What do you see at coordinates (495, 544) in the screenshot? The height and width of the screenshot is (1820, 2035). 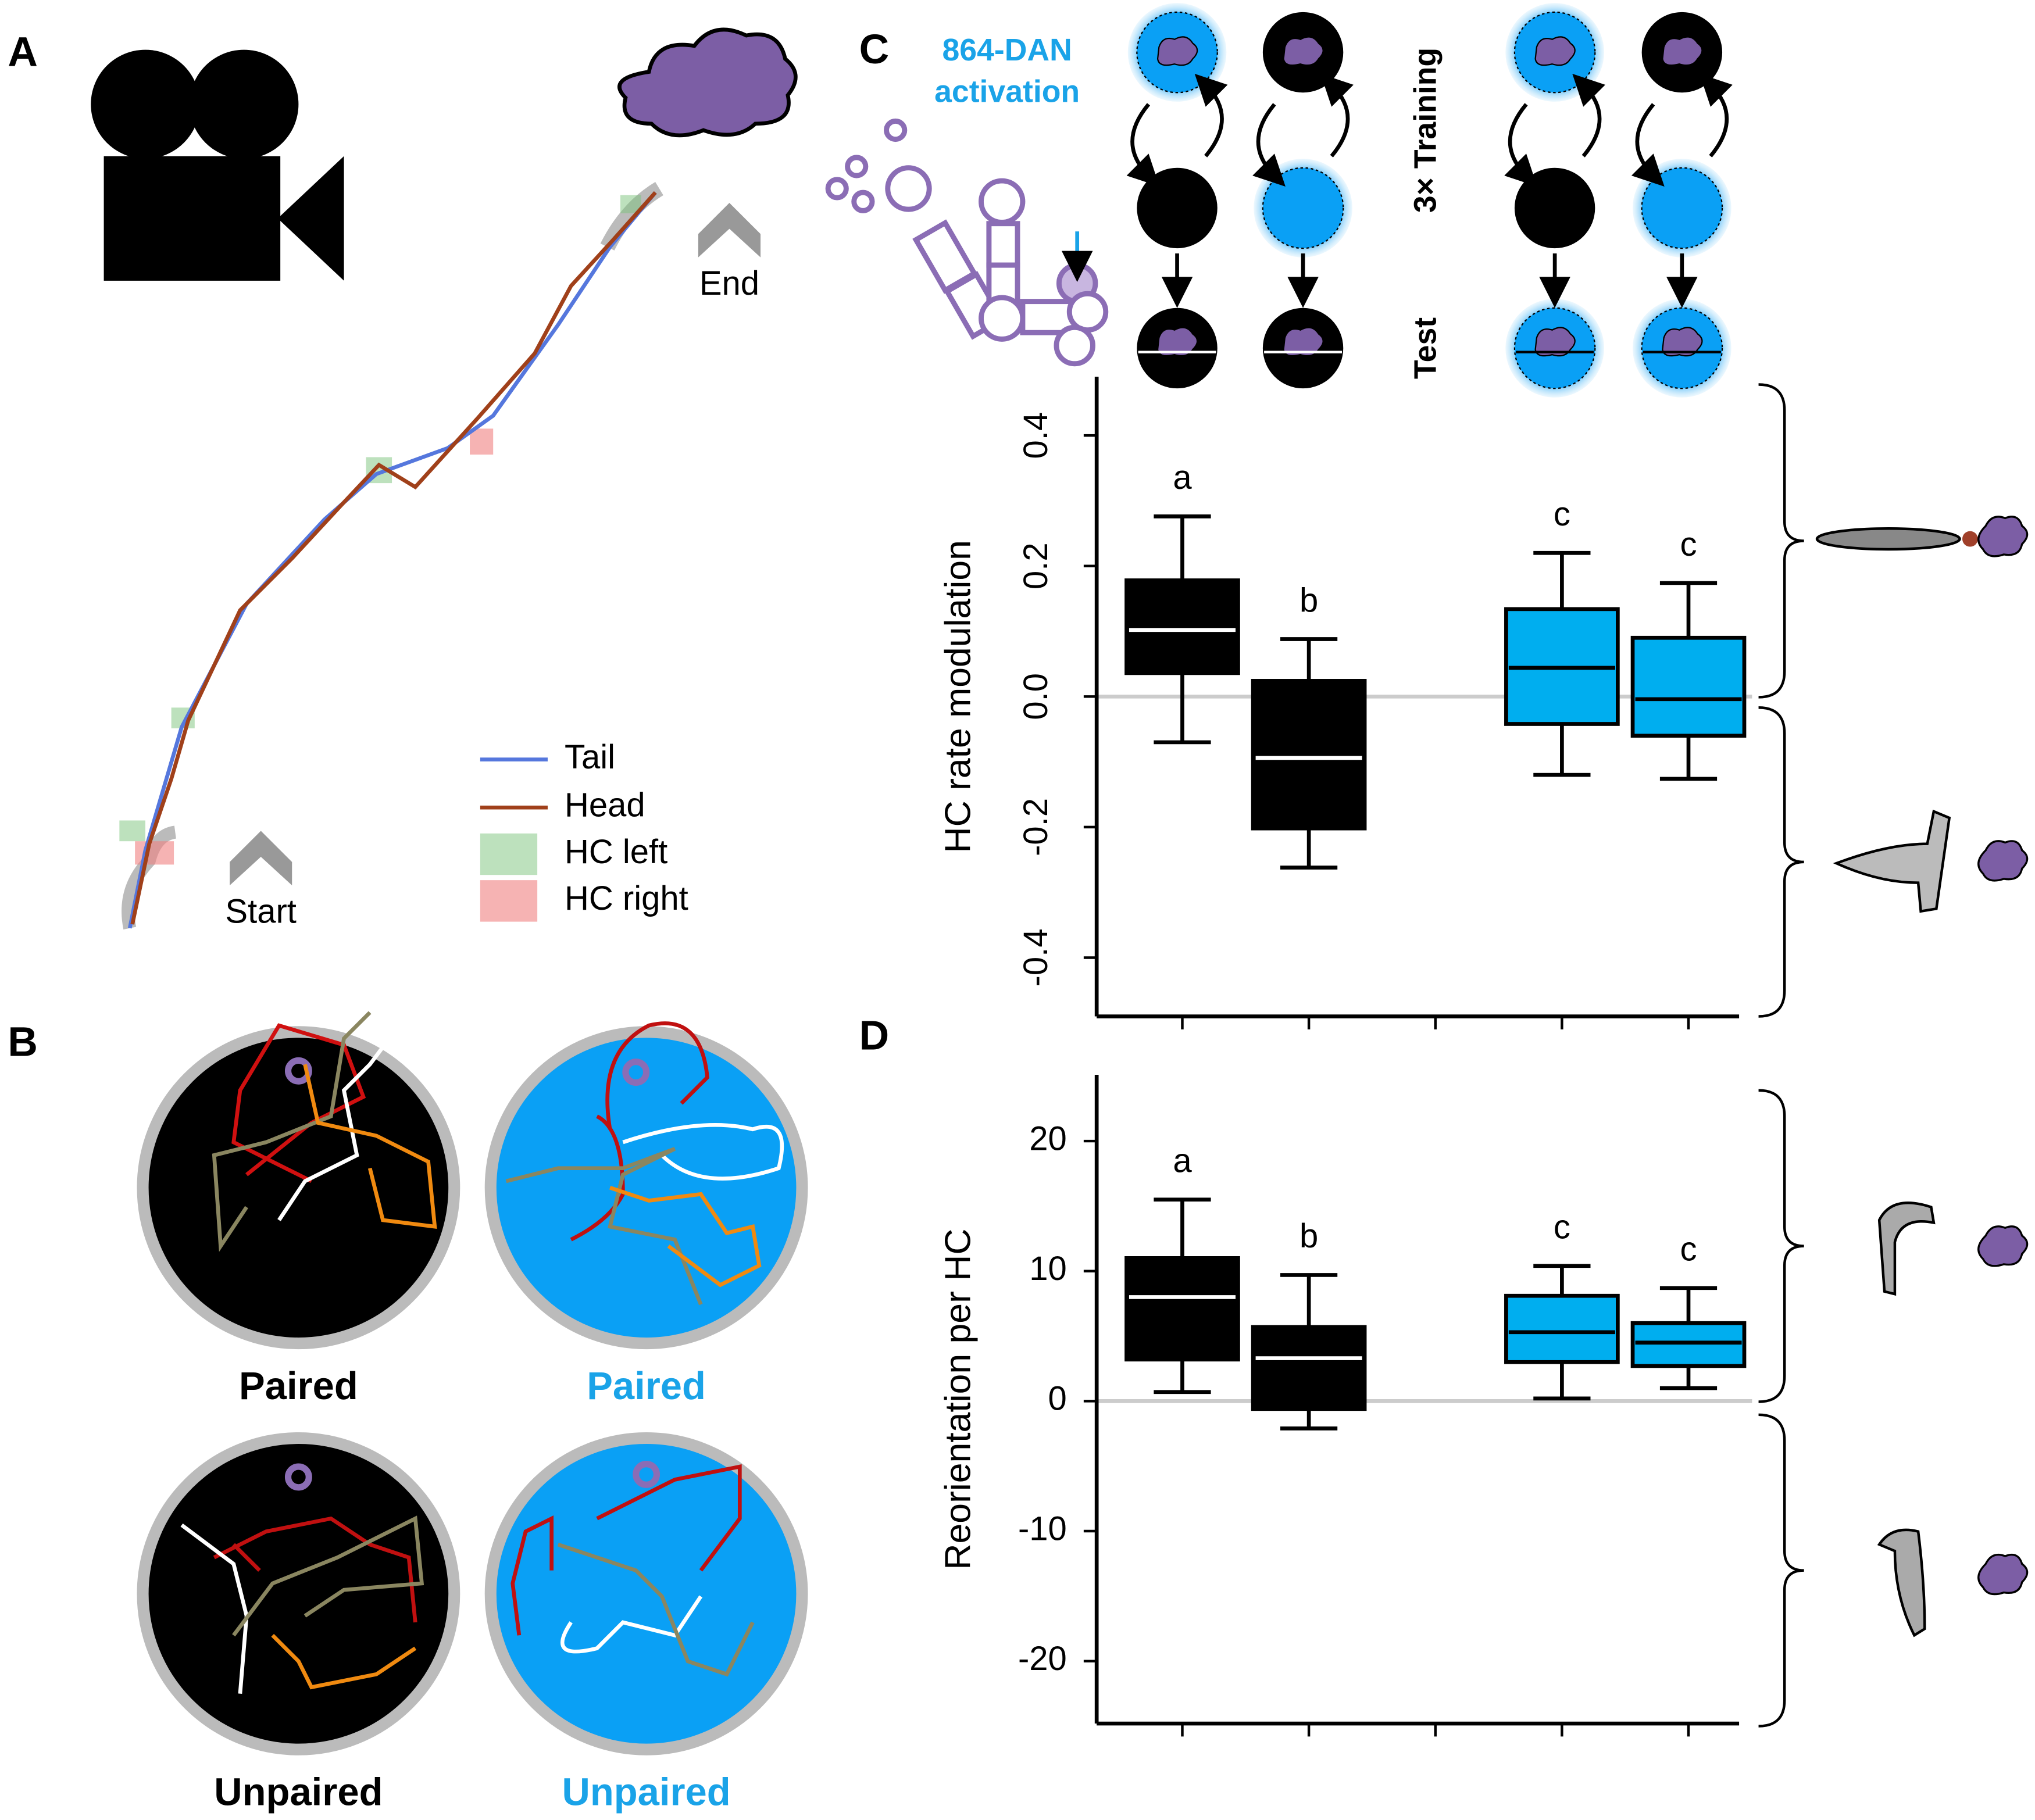 I see `start-end-markers` at bounding box center [495, 544].